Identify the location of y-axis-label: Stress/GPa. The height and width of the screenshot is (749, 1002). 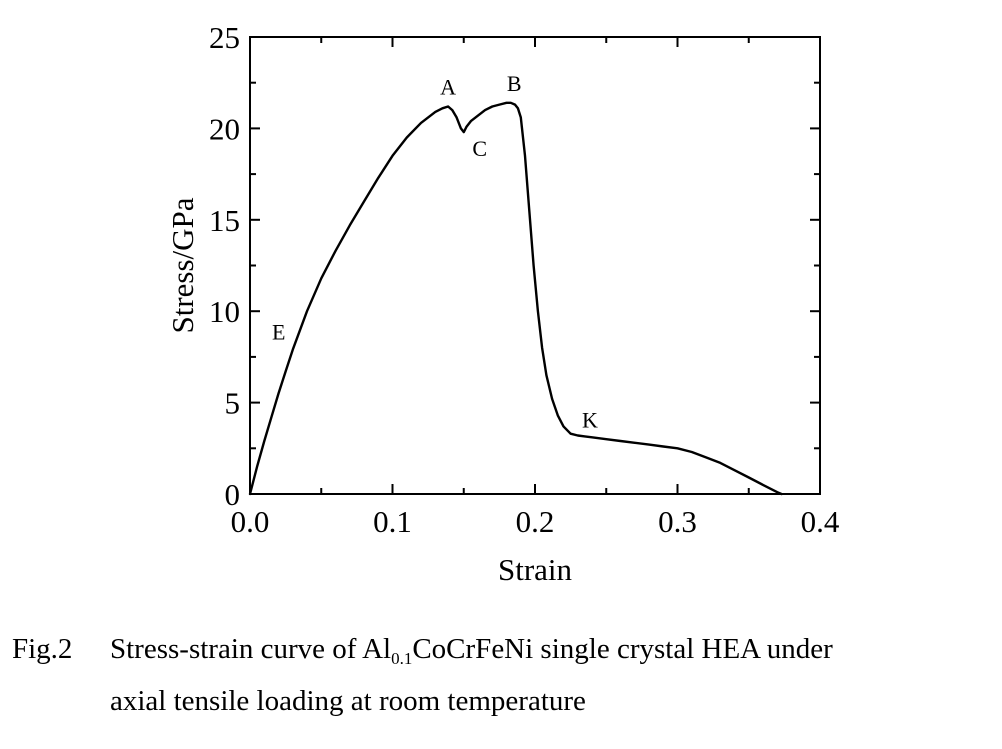
(182, 265).